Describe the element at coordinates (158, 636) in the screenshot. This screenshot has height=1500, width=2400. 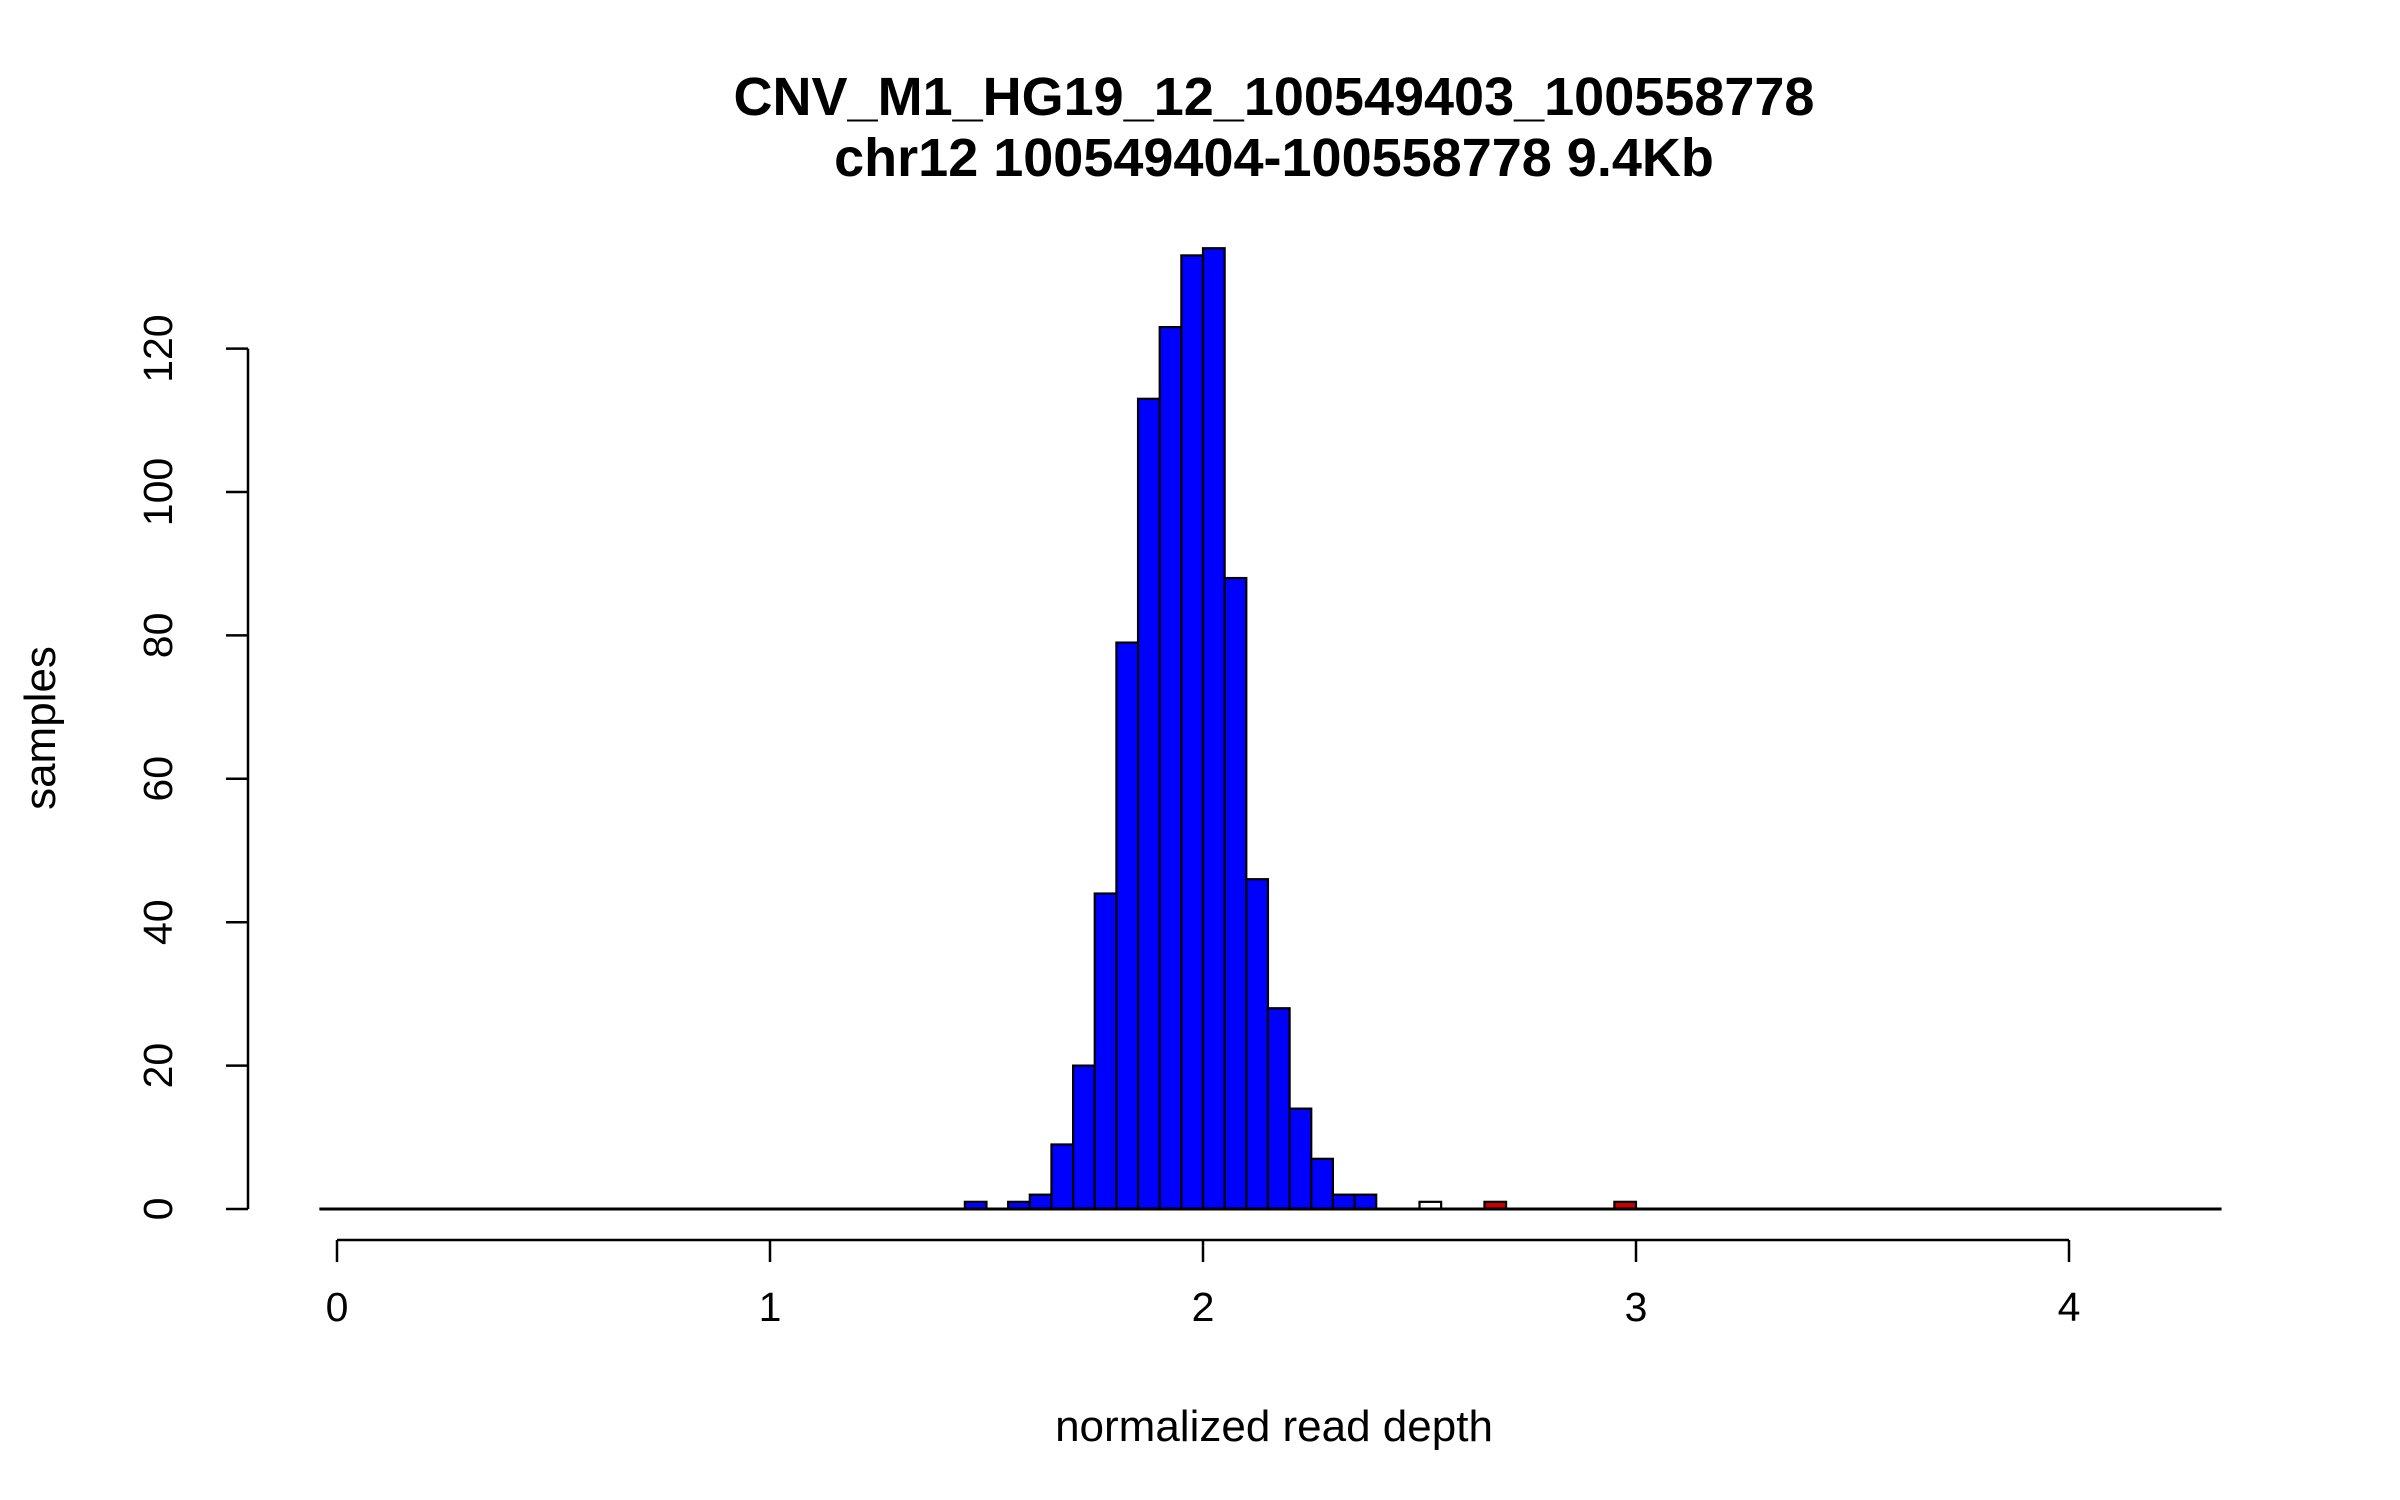
I see `y-tick-label: 80` at that location.